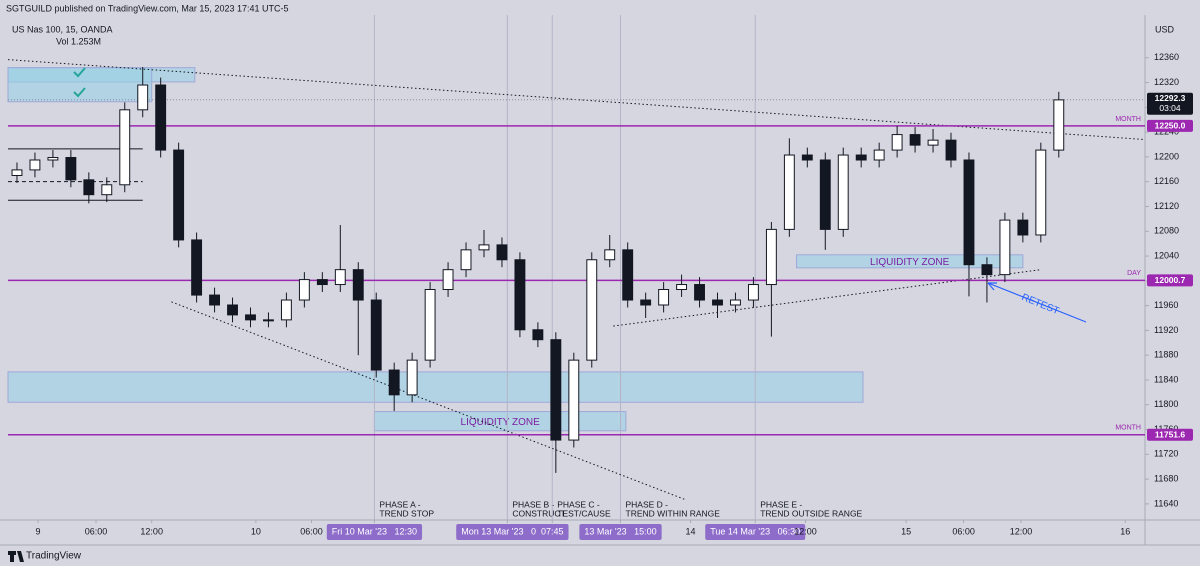  What do you see at coordinates (1166, 82) in the screenshot?
I see `y-tick-label: 12320` at bounding box center [1166, 82].